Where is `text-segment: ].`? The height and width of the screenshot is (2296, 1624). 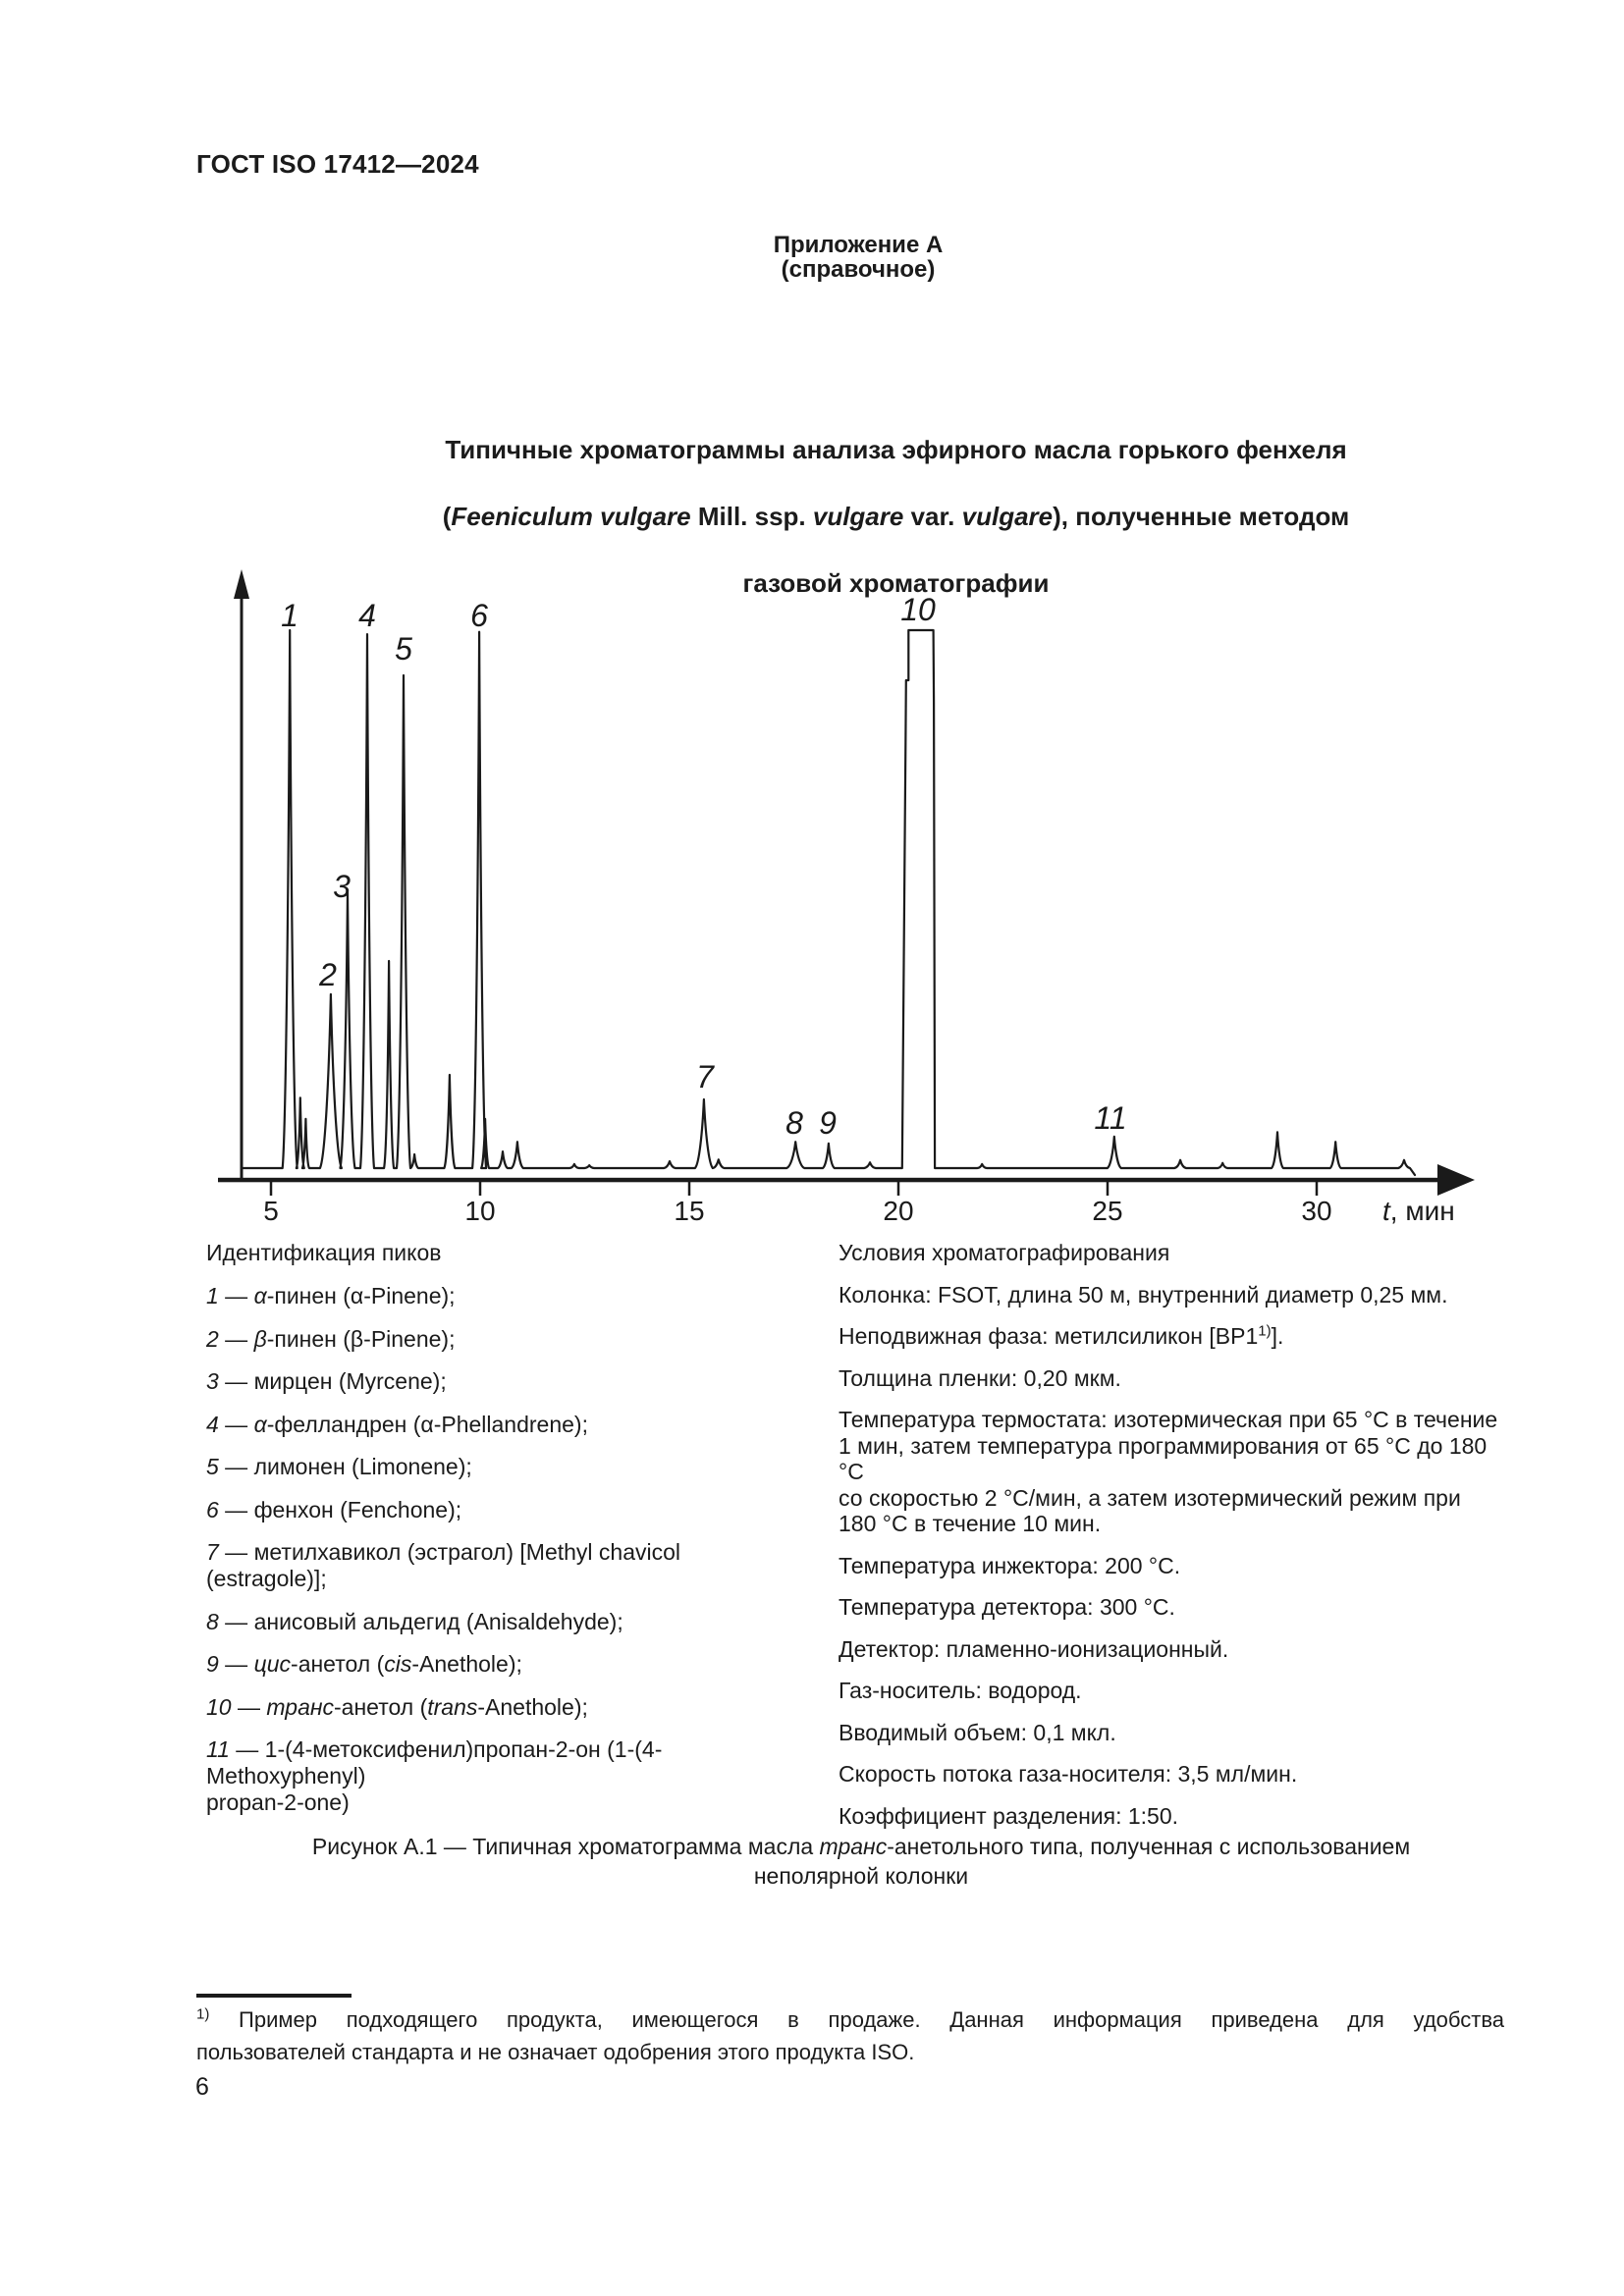 text-segment: ]. is located at coordinates (1277, 1336).